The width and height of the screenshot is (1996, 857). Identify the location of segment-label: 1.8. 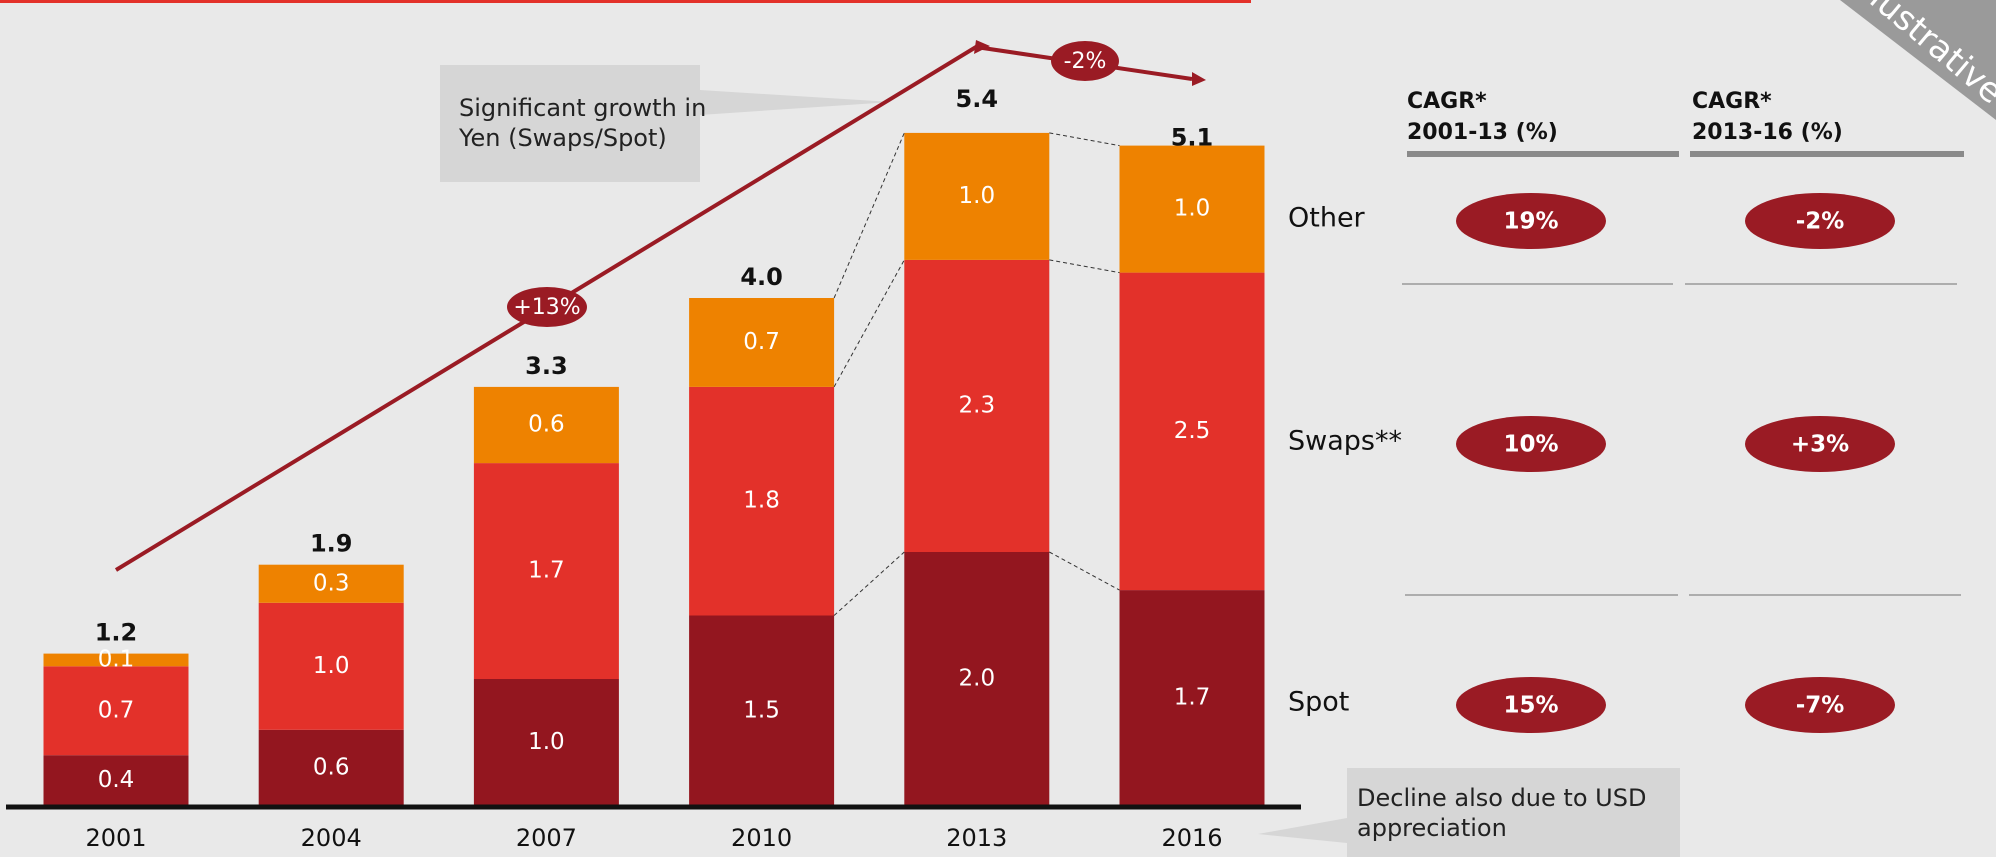
(761, 501).